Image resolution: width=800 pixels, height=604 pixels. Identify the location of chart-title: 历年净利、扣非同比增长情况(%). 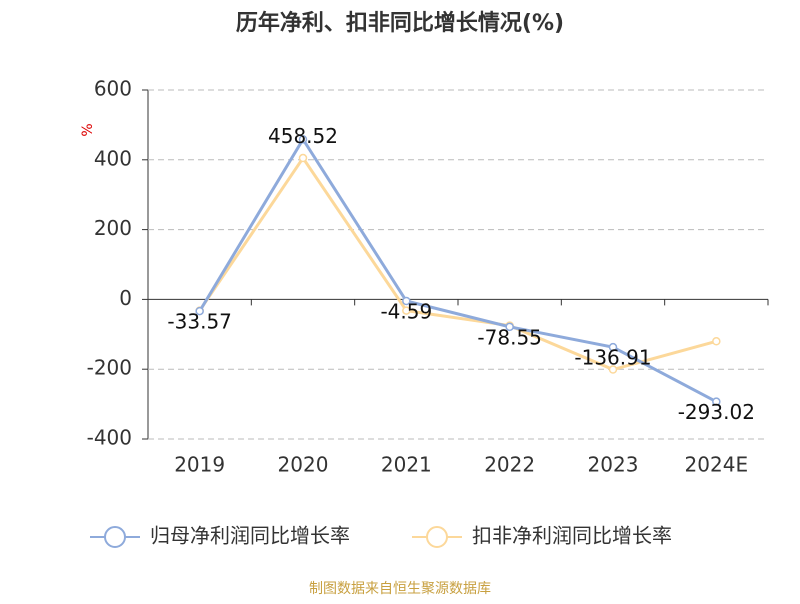
(400, 23).